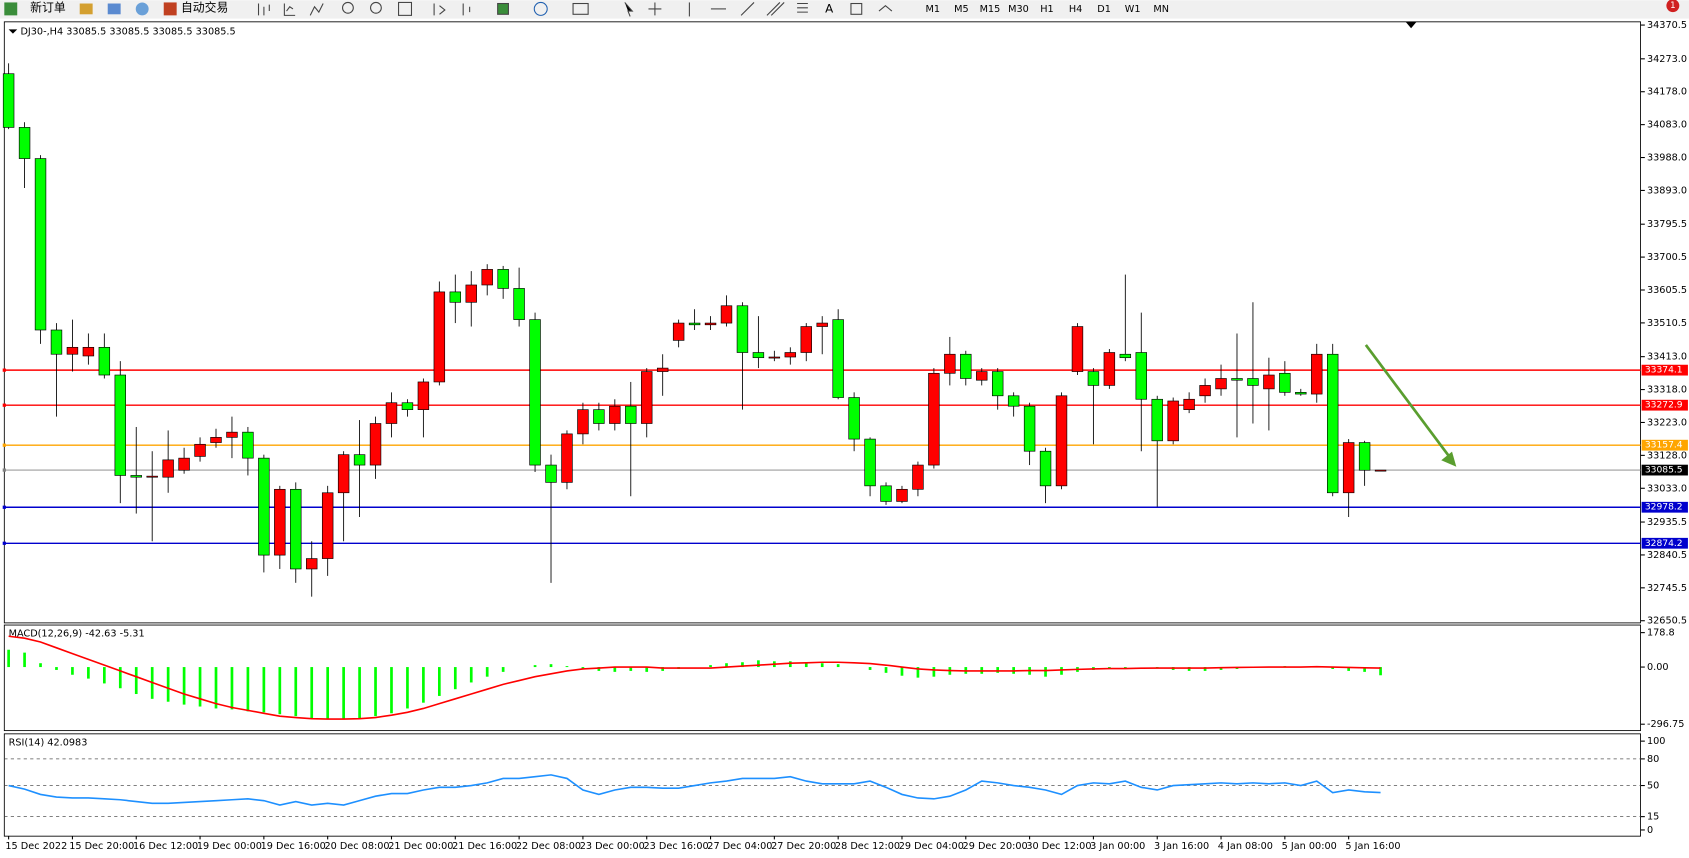  Describe the element at coordinates (1653, 786) in the screenshot. I see `y-tick-label: 50` at that location.